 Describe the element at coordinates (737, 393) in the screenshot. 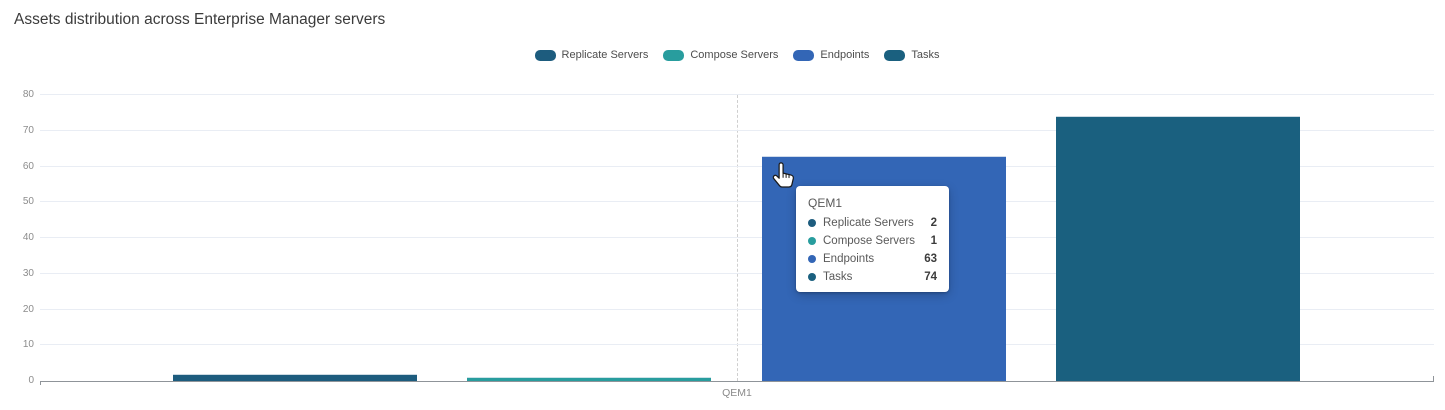

I see `x-axis-category-label: QEM1` at that location.